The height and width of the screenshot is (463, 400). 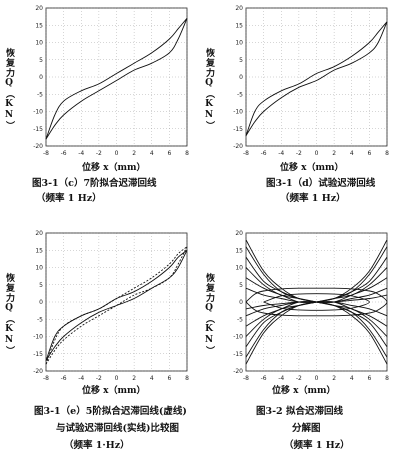 What do you see at coordinates (117, 428) in the screenshot?
I see `figure-caption-line-2: 与试验迟滞回线(实线)比较图` at bounding box center [117, 428].